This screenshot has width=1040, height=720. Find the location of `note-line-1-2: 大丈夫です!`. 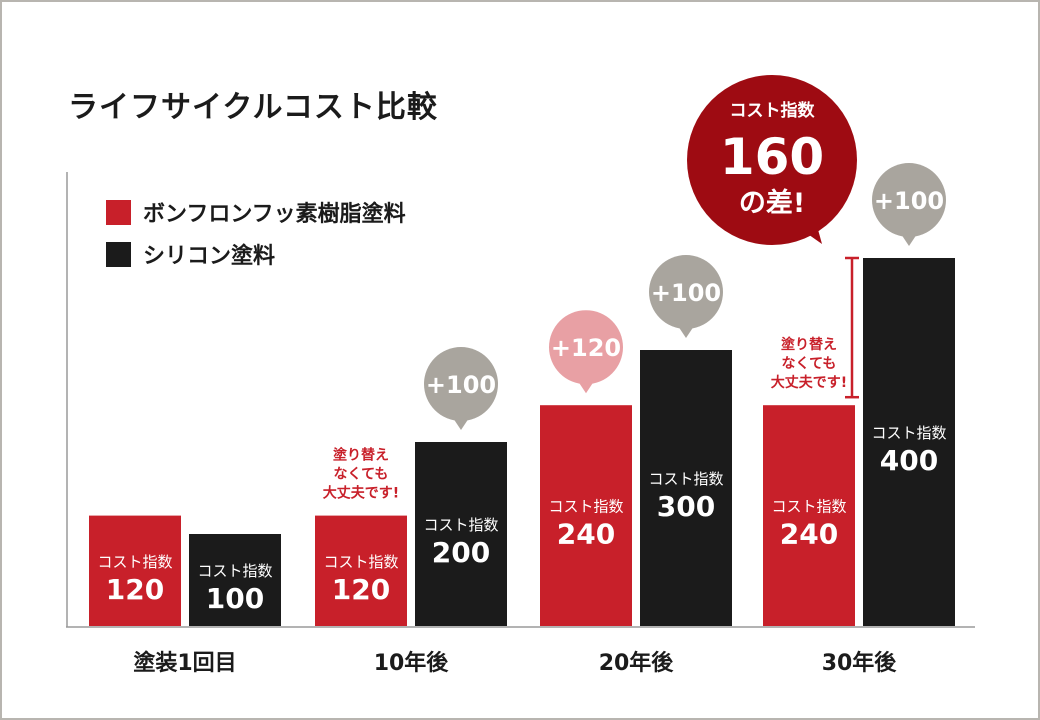

note-line-1-2: 大丈夫です! is located at coordinates (809, 382).